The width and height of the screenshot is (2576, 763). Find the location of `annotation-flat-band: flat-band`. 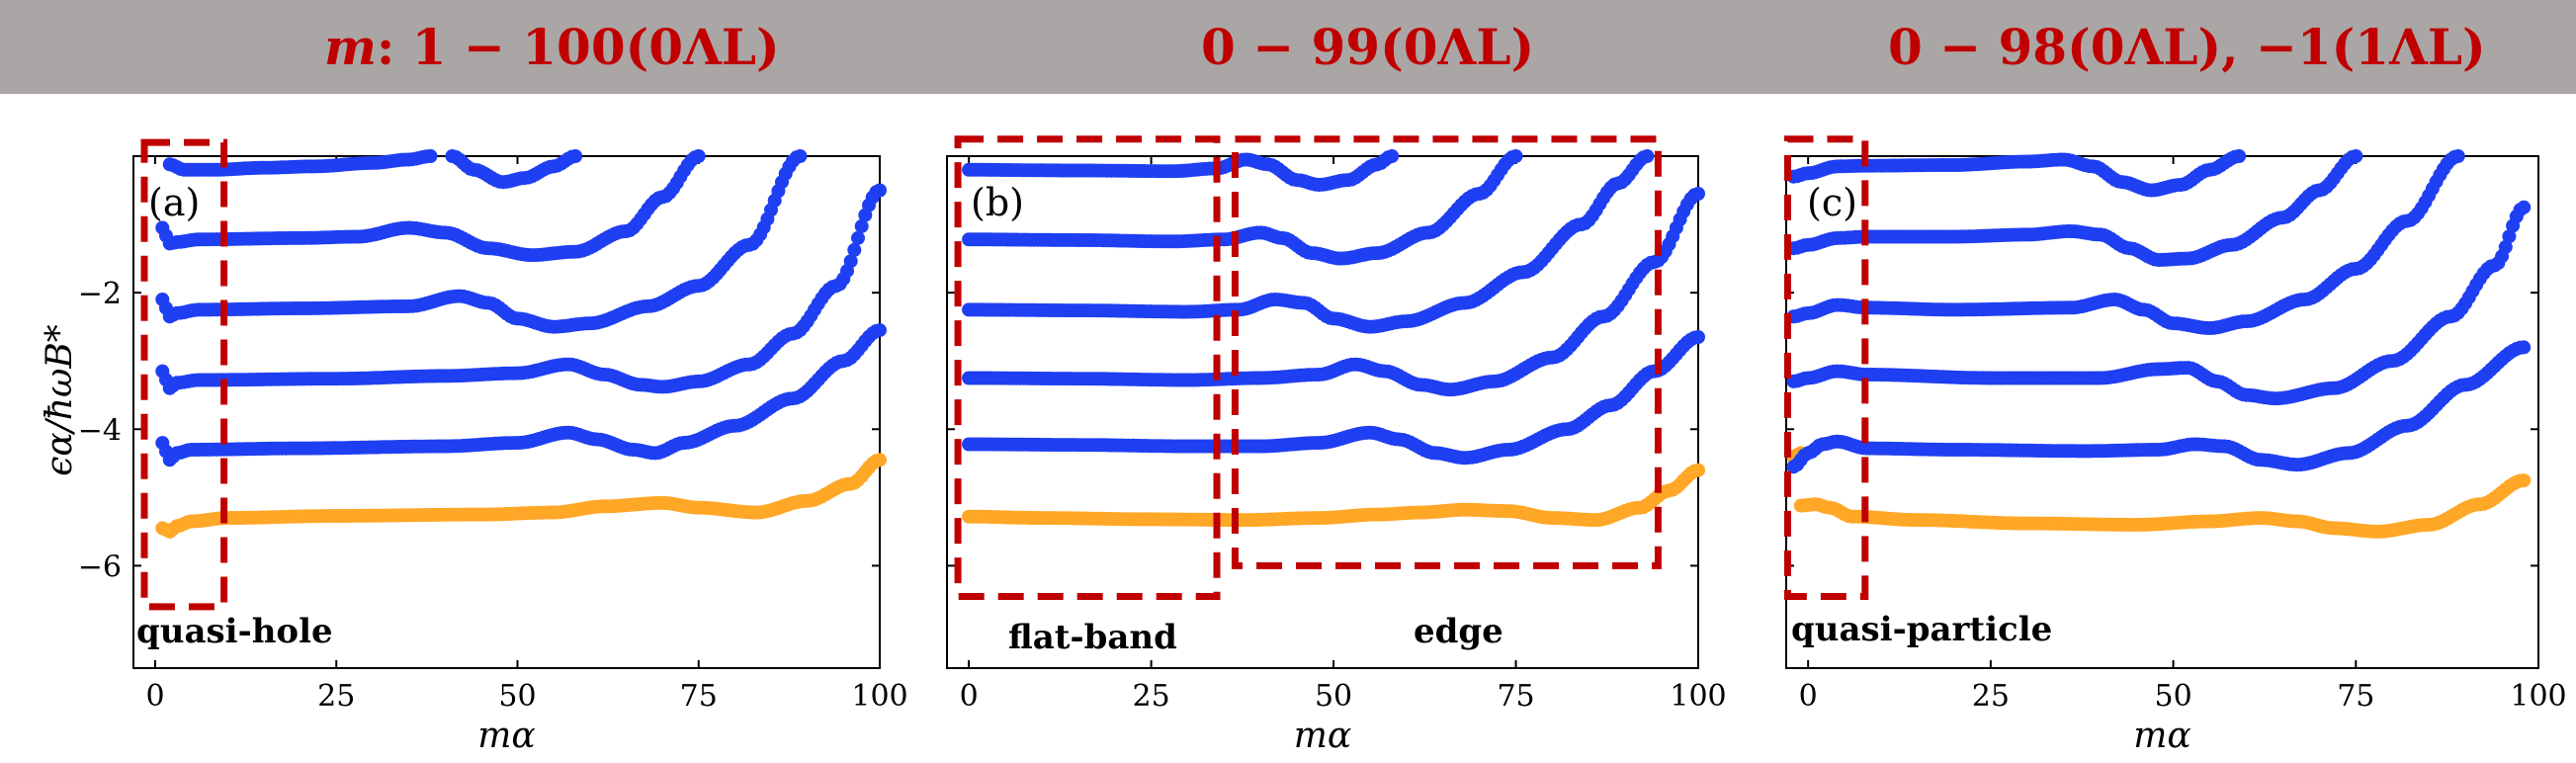

annotation-flat-band: flat-band is located at coordinates (1092, 637).